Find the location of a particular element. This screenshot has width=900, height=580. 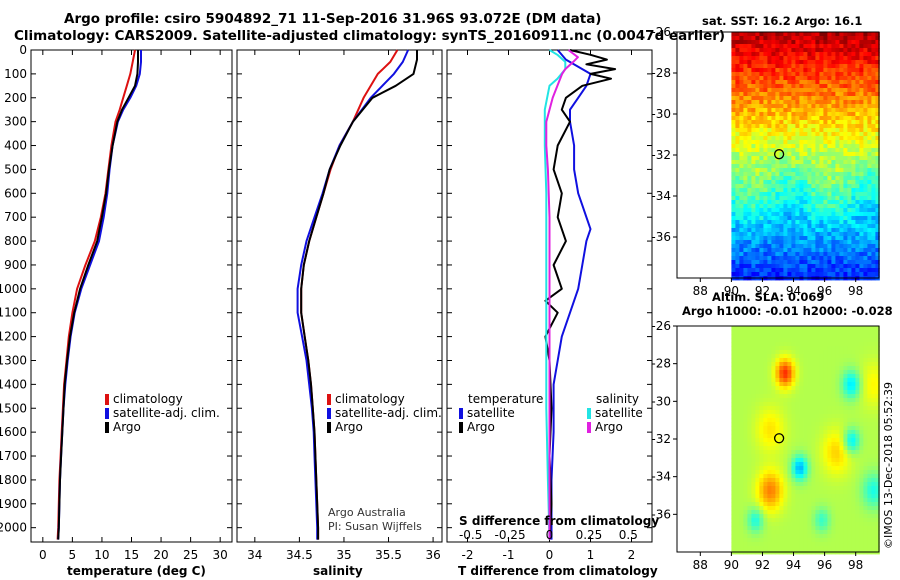

sdiff-tick-label: -0.5 is located at coordinates (470, 535).